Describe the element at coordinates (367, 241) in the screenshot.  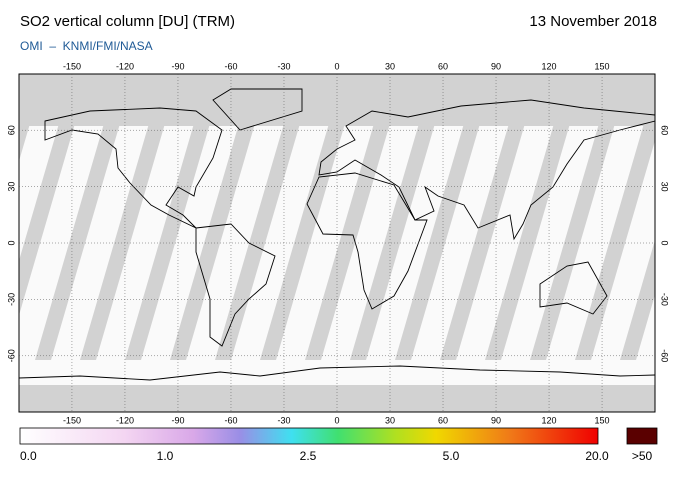
I see `africa` at that location.